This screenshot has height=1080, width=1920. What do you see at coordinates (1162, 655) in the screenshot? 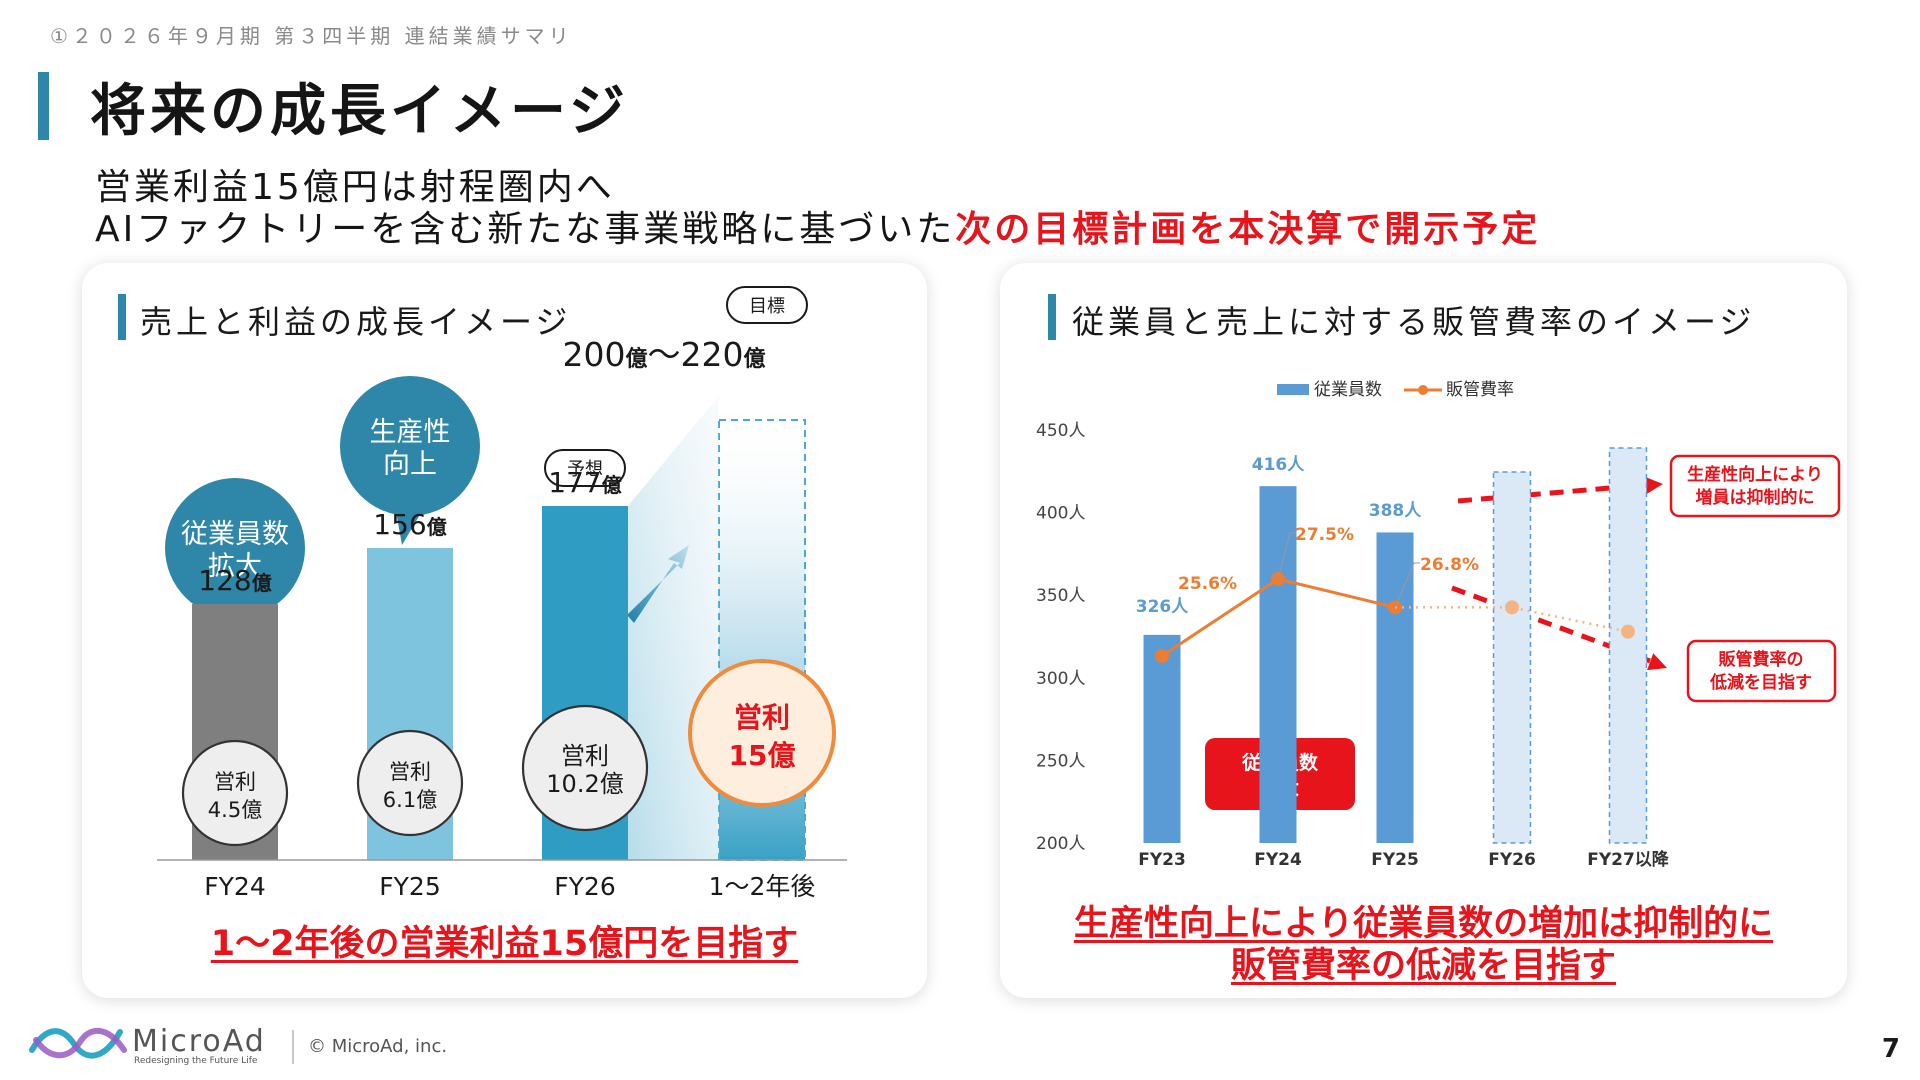
I see `sga-point` at bounding box center [1162, 655].